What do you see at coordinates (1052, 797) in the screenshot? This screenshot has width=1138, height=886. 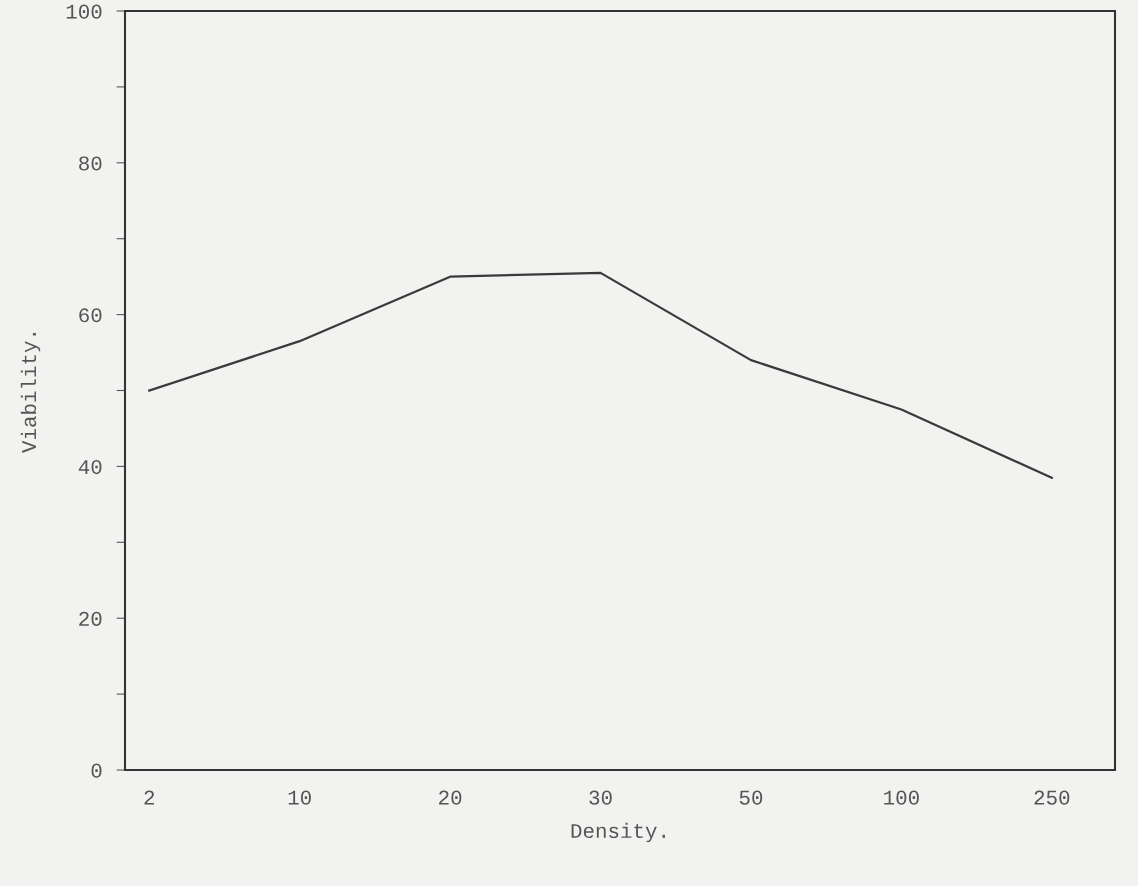 I see `x-tick-label: 250` at bounding box center [1052, 797].